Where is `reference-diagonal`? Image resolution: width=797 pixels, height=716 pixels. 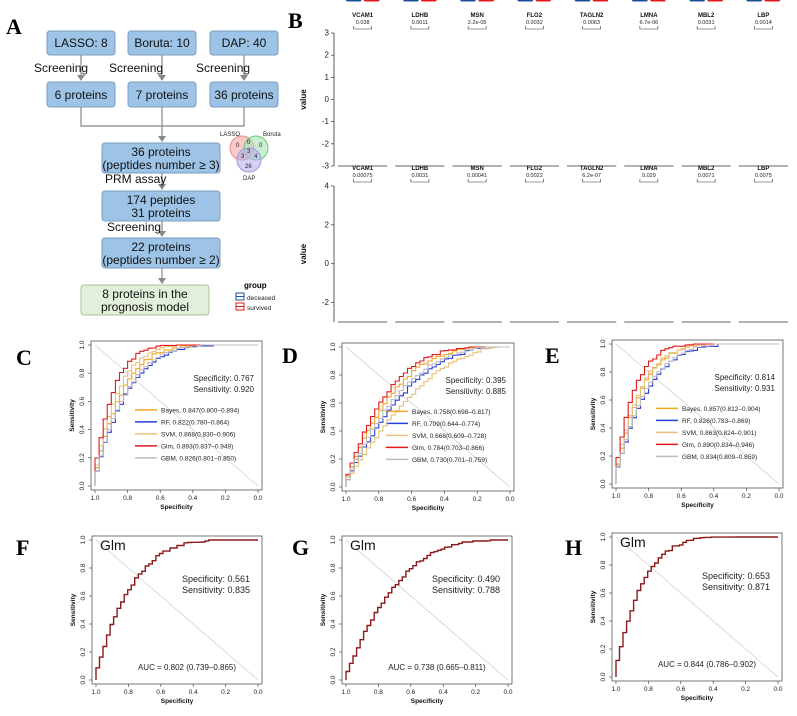 reference-diagonal is located at coordinates (697, 414).